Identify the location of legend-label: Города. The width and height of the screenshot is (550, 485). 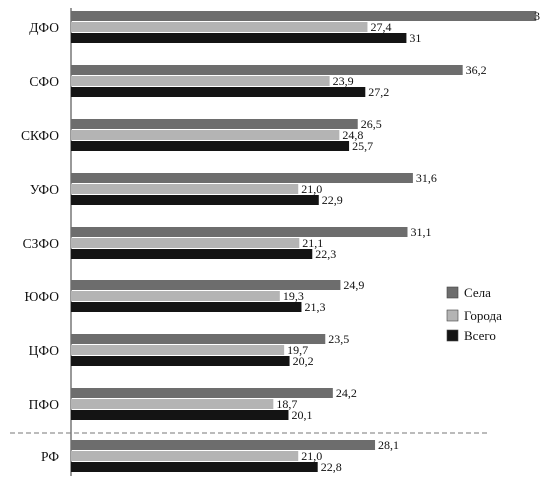
(483, 315).